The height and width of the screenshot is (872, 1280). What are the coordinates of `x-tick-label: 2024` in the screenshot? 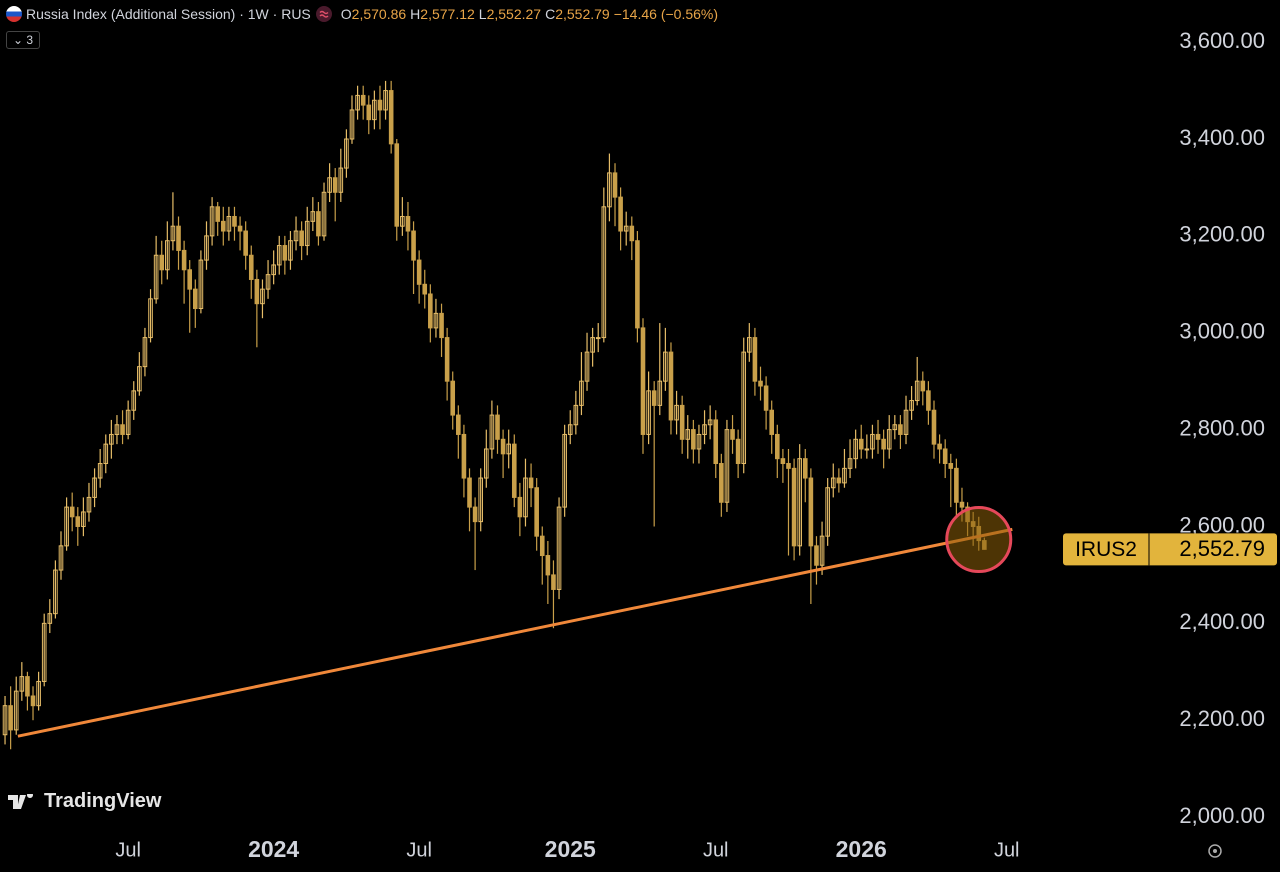 It's located at (273, 849).